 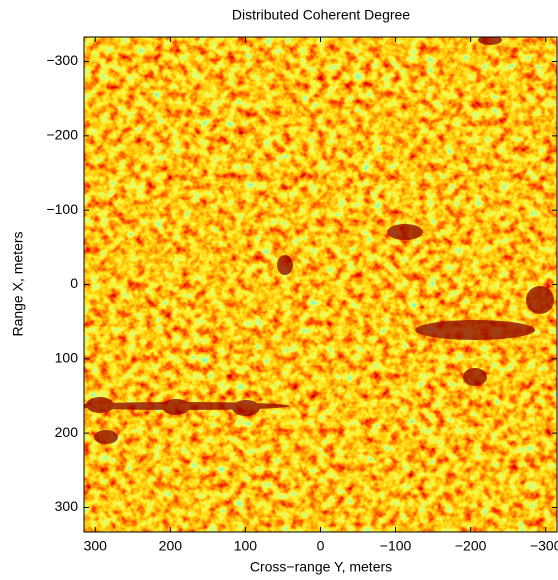 What do you see at coordinates (62, 135) in the screenshot?
I see `y-tick-label: −200` at bounding box center [62, 135].